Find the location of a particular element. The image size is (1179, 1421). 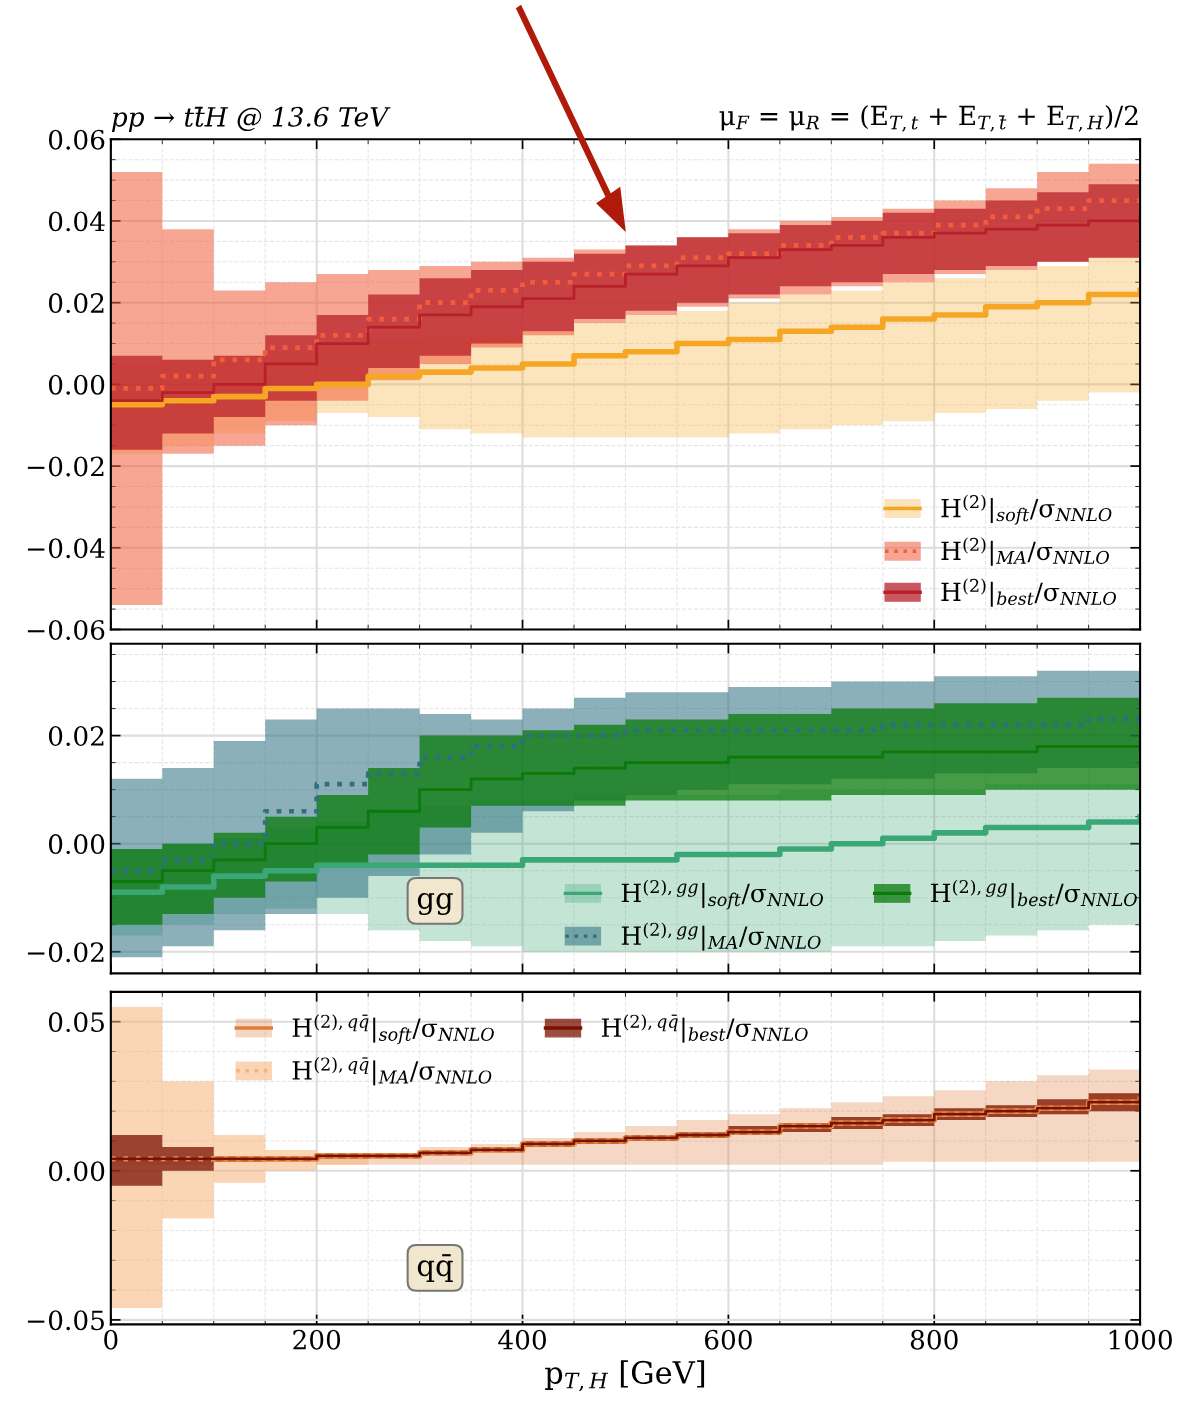

x-tick-label: 0 is located at coordinates (111, 1339).